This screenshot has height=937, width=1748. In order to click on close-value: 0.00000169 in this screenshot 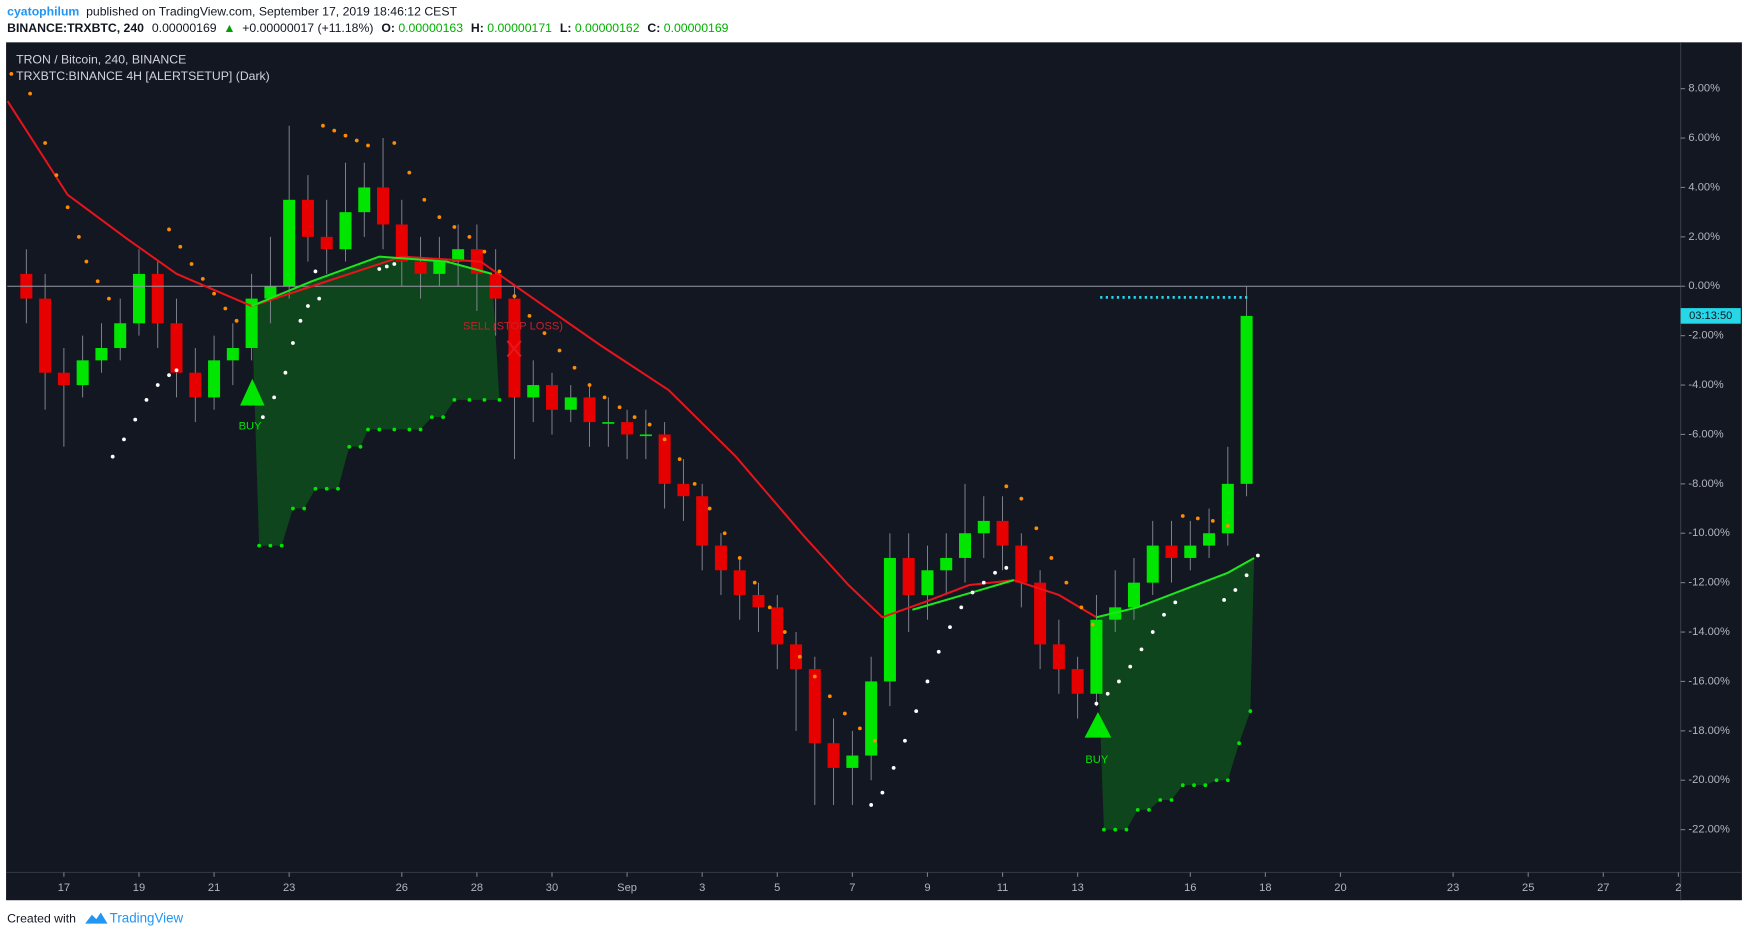, I will do `click(696, 28)`.